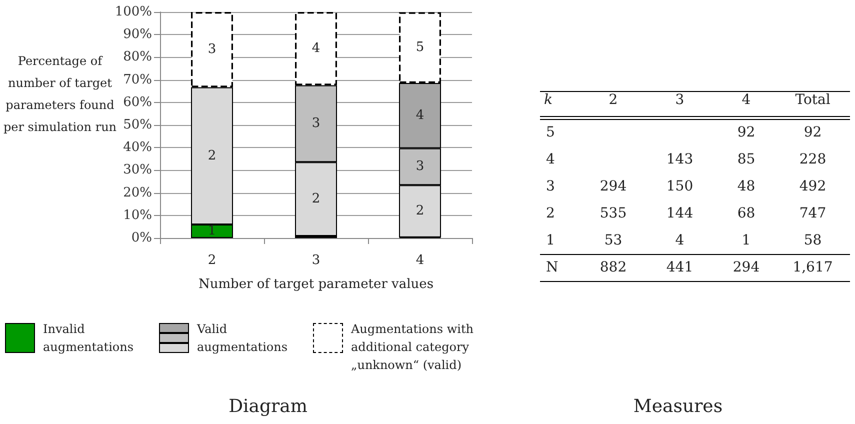 The image size is (855, 424). I want to click on data-label: 144, so click(680, 214).